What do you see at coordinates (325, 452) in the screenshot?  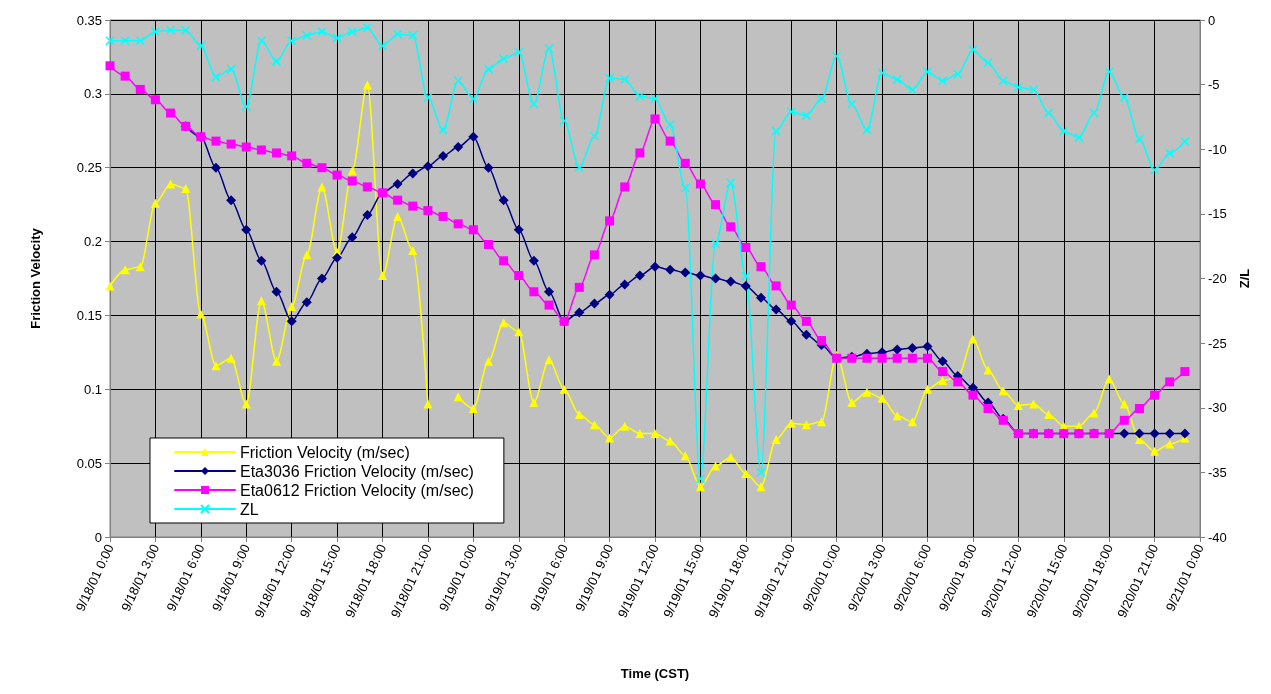 I see `legend-label: Friction Velocity (m/sec)` at bounding box center [325, 452].